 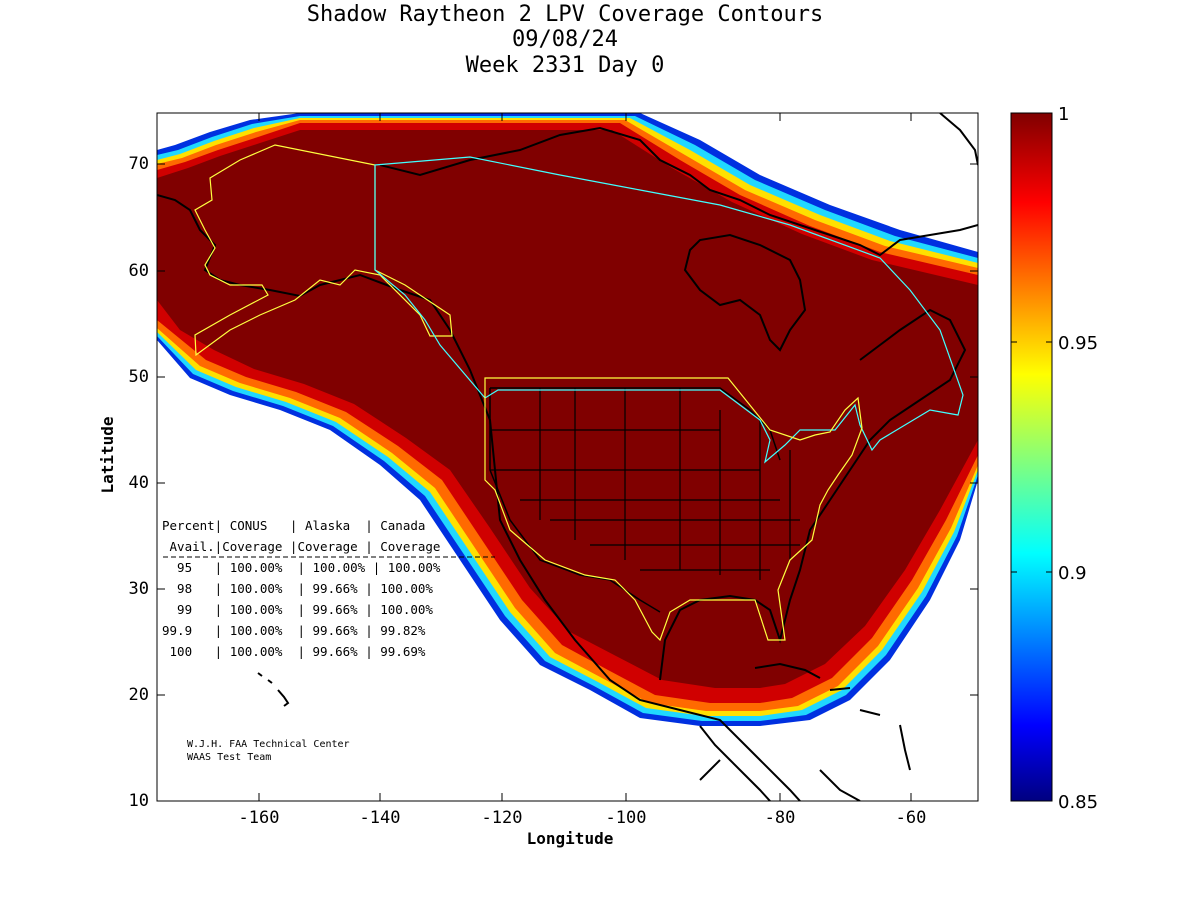 I want to click on coastline-caribbean, so click(x=832, y=716).